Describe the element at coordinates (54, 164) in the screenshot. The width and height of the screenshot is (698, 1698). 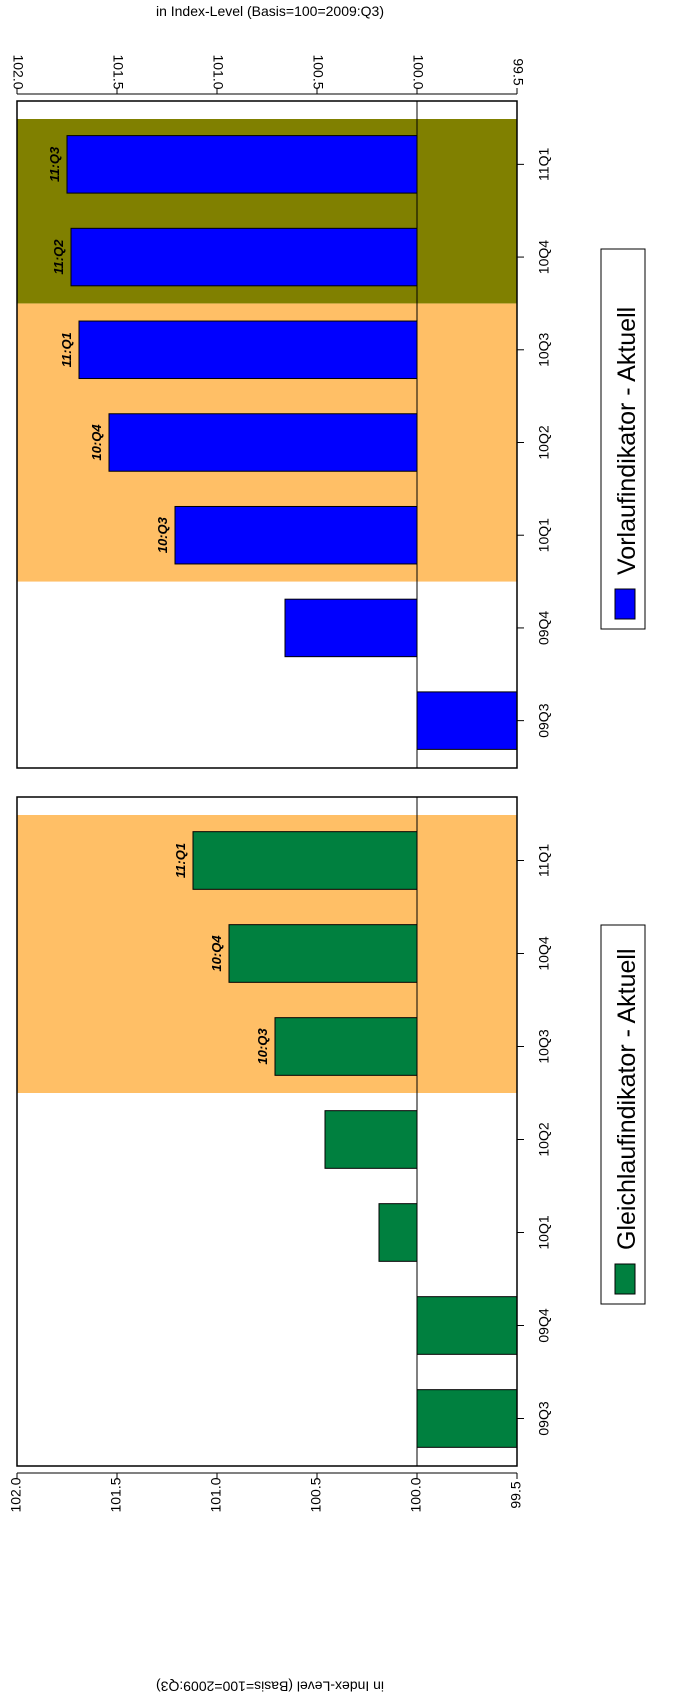
I see `bar-label: 11:Q3` at that location.